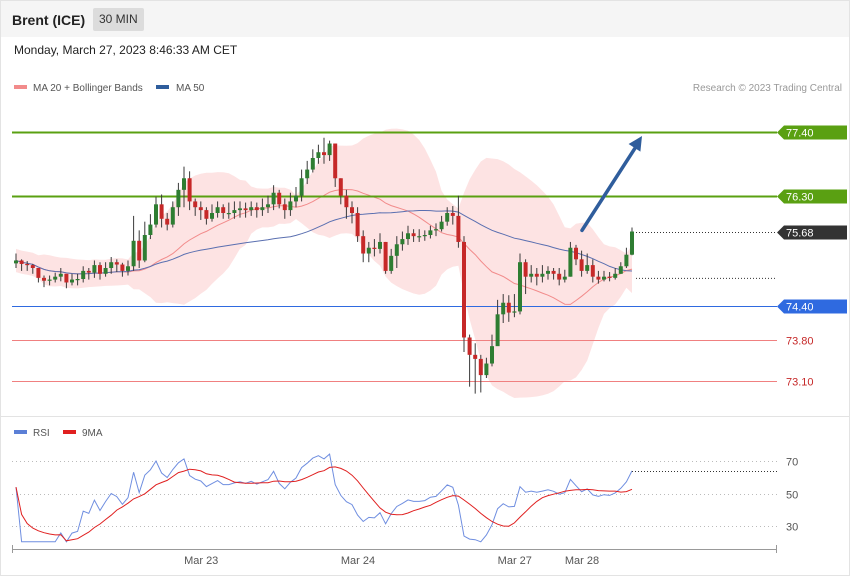 This screenshot has height=576, width=850. Describe the element at coordinates (324, 246) in the screenshot. I see `moving-averages` at that location.